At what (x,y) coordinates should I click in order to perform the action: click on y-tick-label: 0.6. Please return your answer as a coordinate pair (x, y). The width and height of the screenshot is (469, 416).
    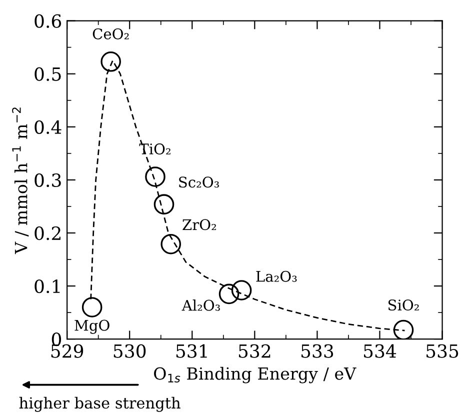
    Looking at the image, I should click on (48, 21).